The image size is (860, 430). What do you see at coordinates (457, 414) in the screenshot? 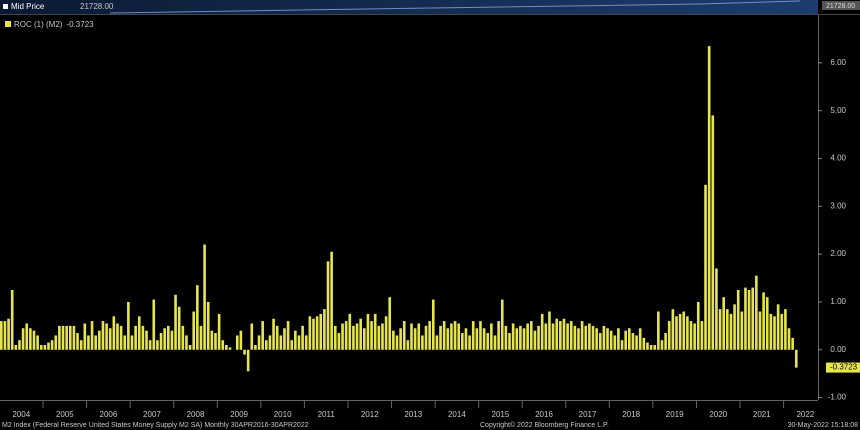
I see `x-tick-label: 2014` at bounding box center [457, 414].